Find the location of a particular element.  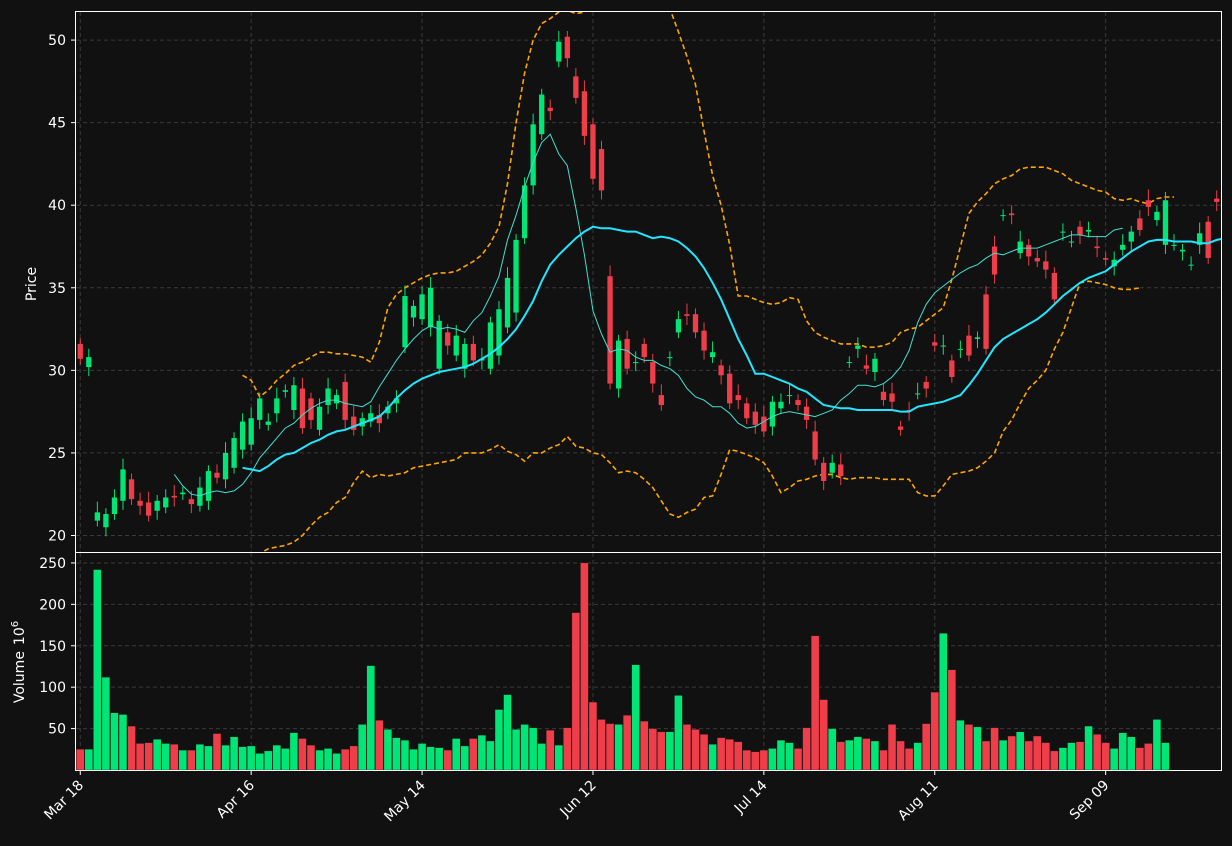

volume-tick-label: 250 is located at coordinates (52, 564).